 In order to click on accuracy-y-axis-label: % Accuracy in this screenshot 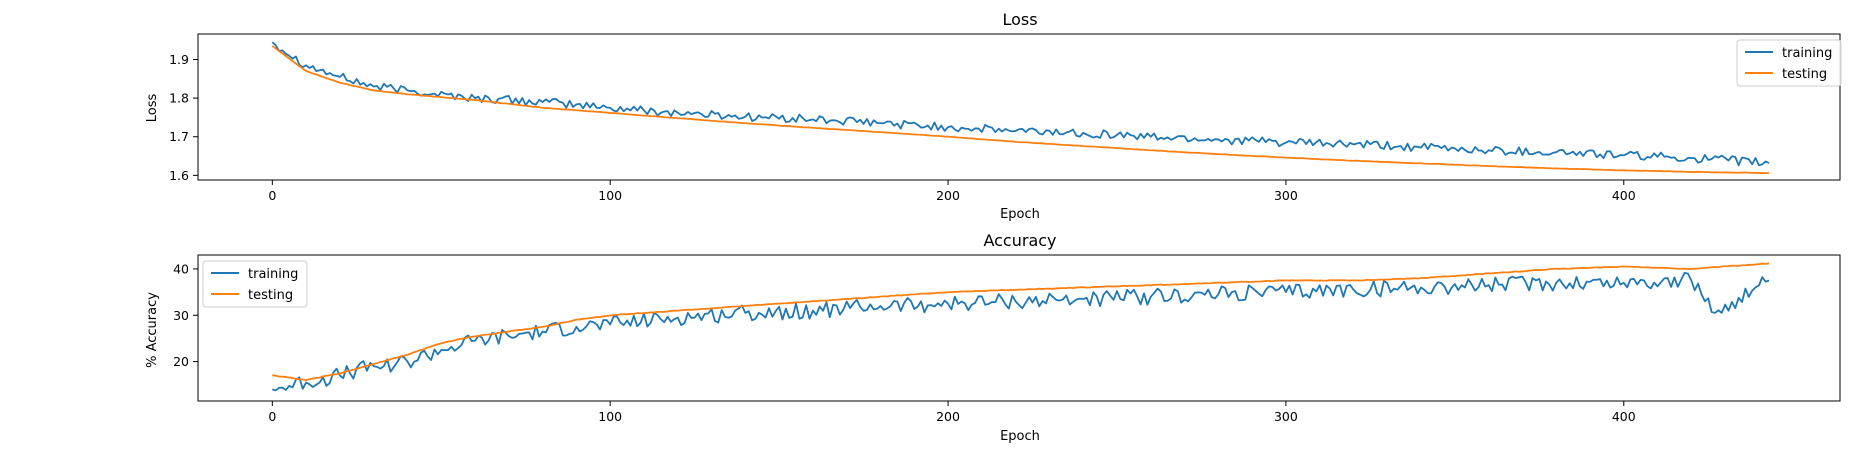, I will do `click(152, 330)`.